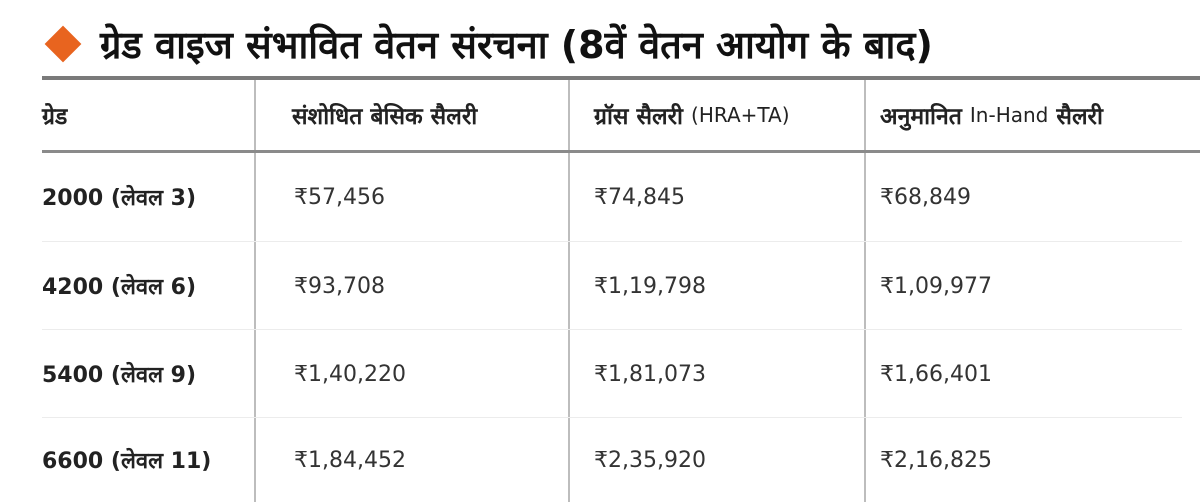  What do you see at coordinates (740, 115) in the screenshot?
I see `header-gross-suffix: (HRA+TA)` at bounding box center [740, 115].